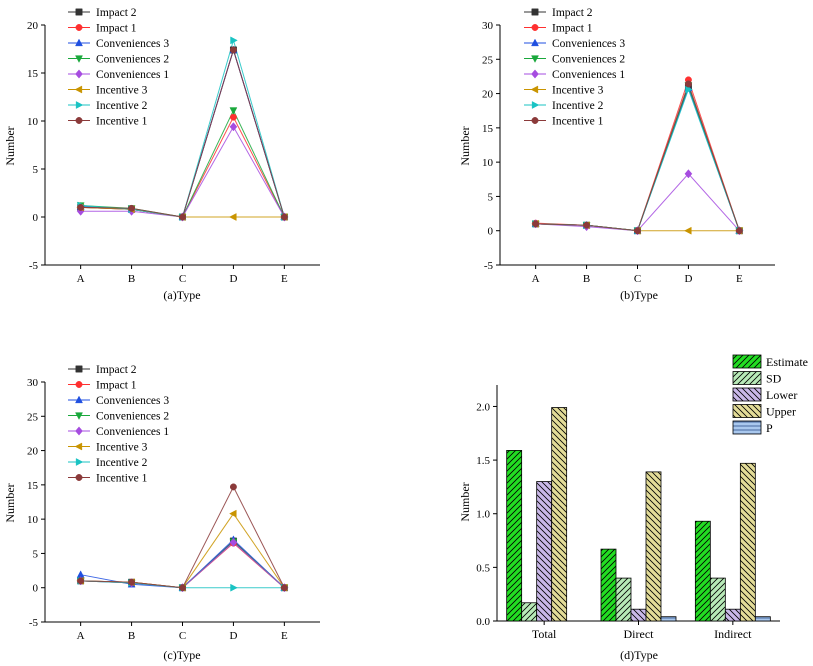 The image size is (813, 666). I want to click on legend-label: Conveniences 2, so click(132, 417).